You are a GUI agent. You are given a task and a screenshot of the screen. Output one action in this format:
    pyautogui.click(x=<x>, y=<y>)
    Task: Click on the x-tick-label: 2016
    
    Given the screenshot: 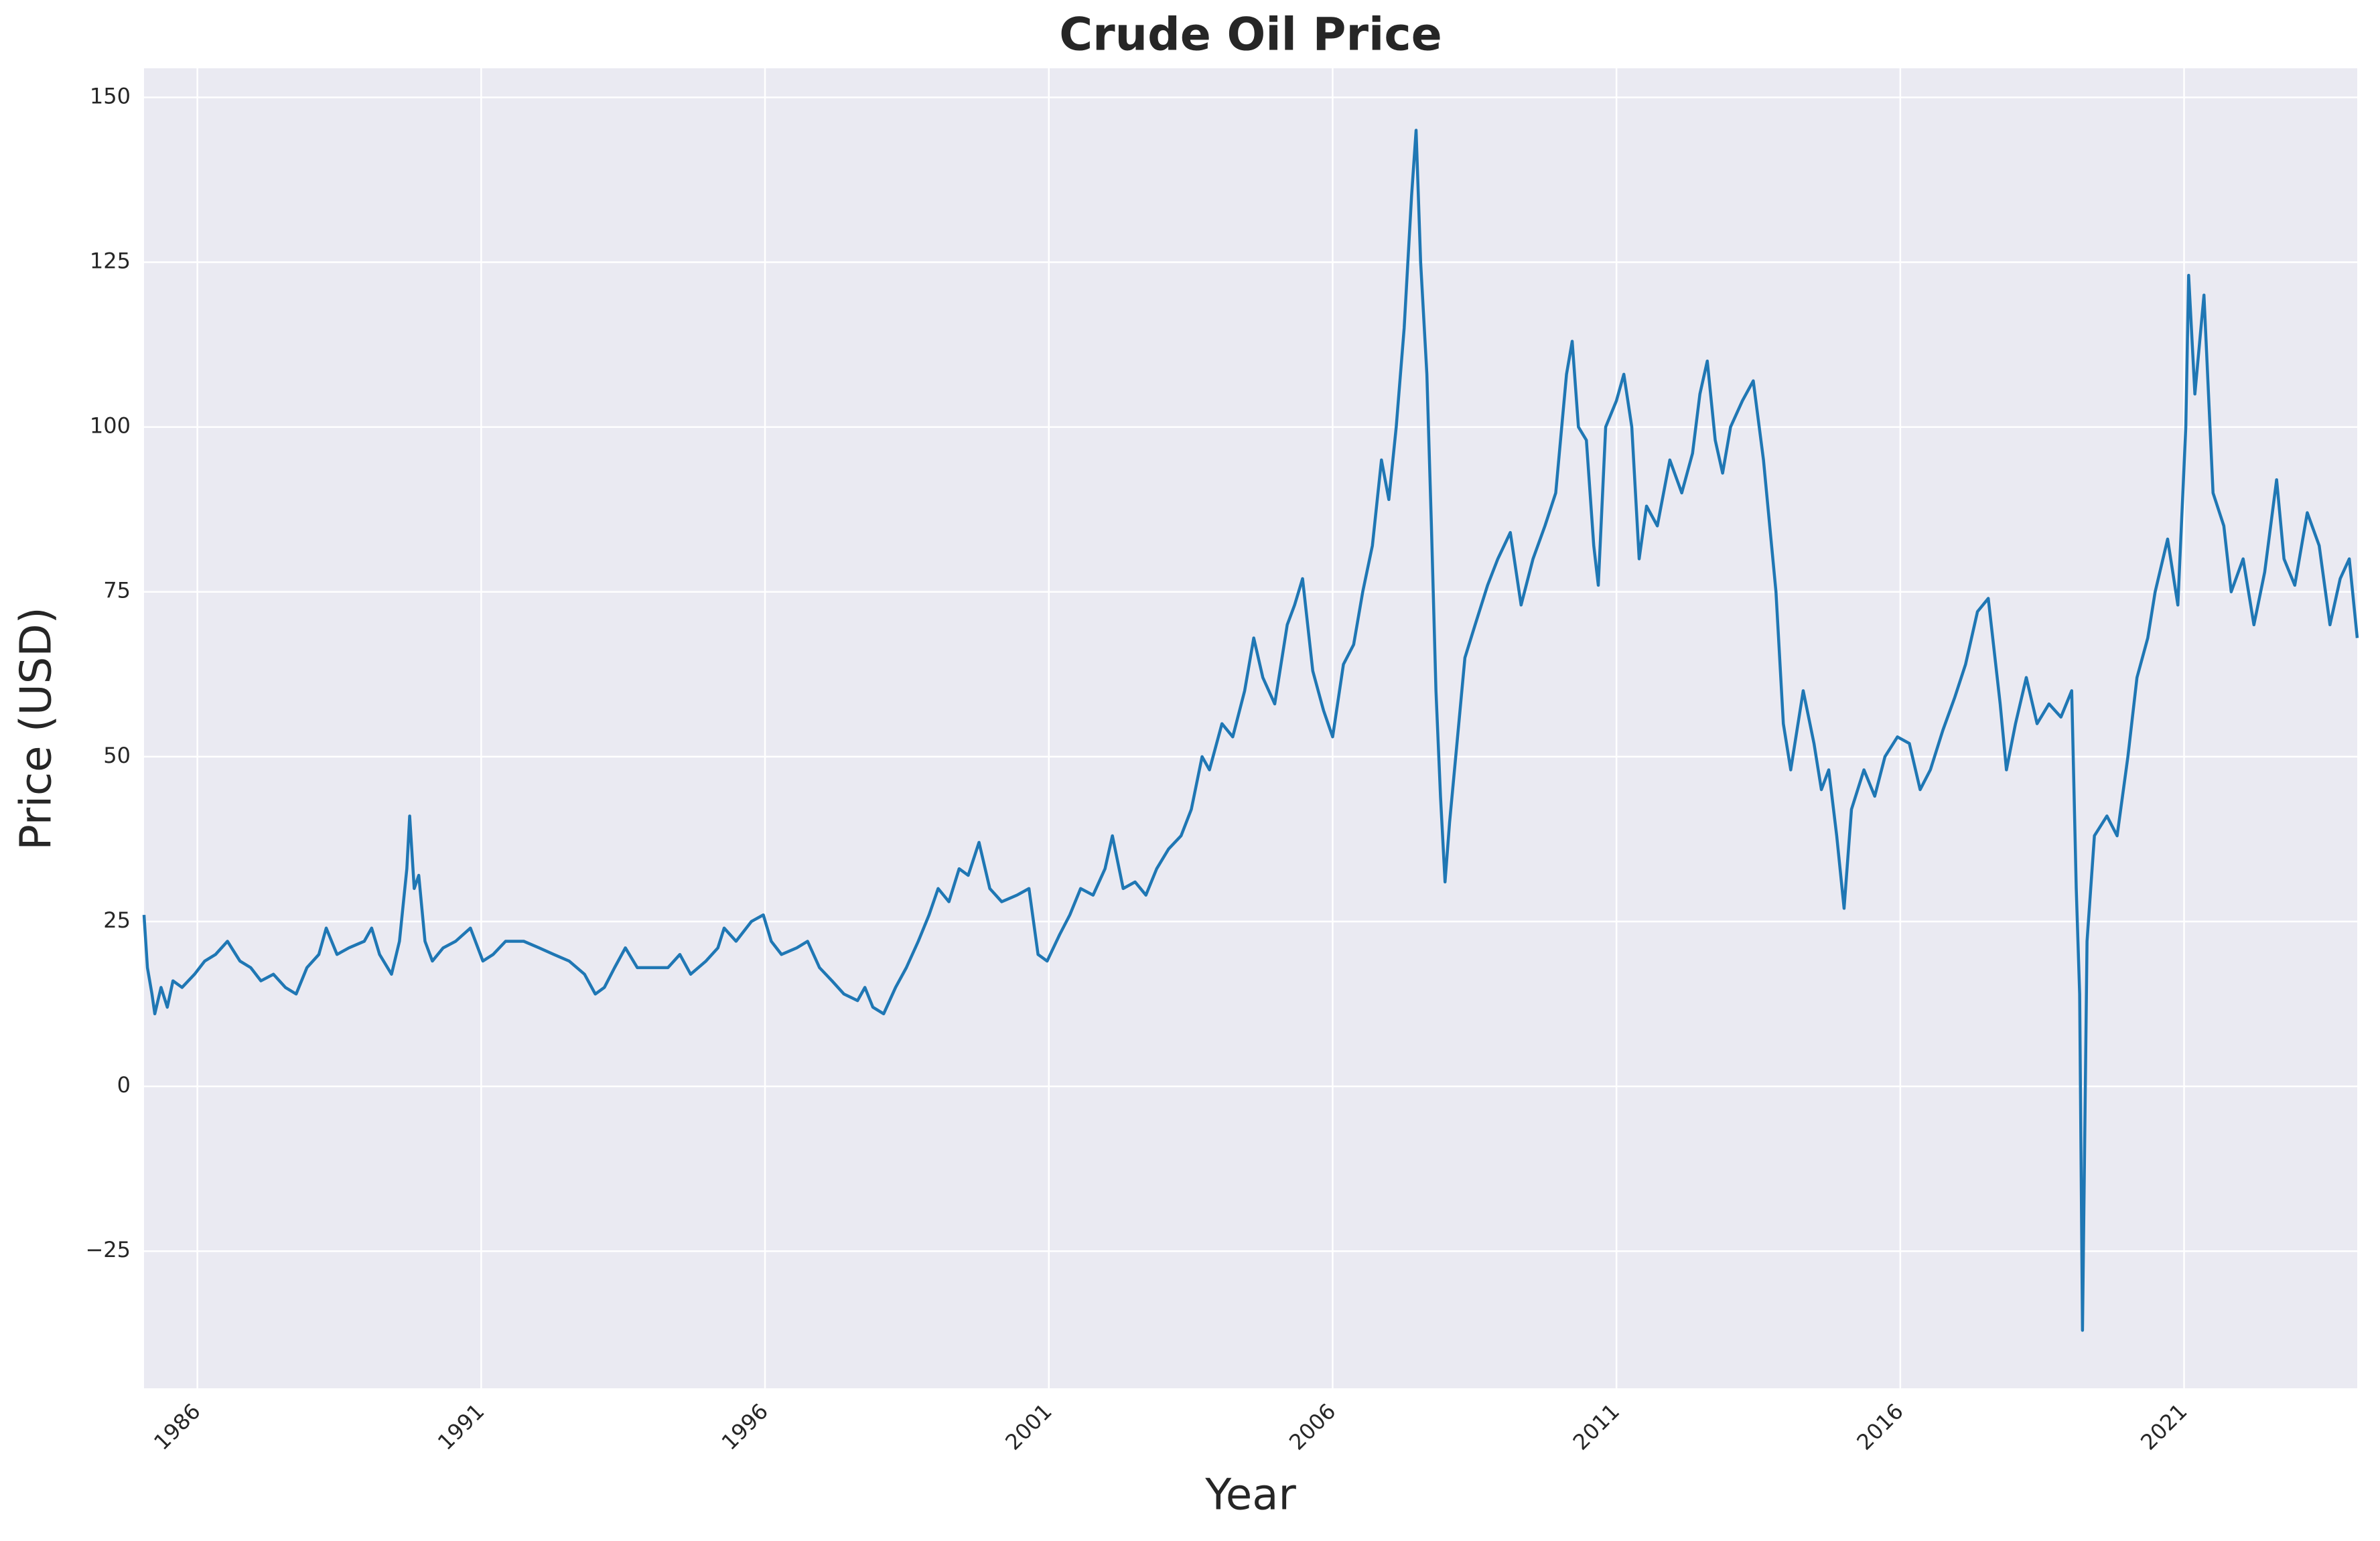 What is the action you would take?
    pyautogui.click(x=1880, y=1426)
    